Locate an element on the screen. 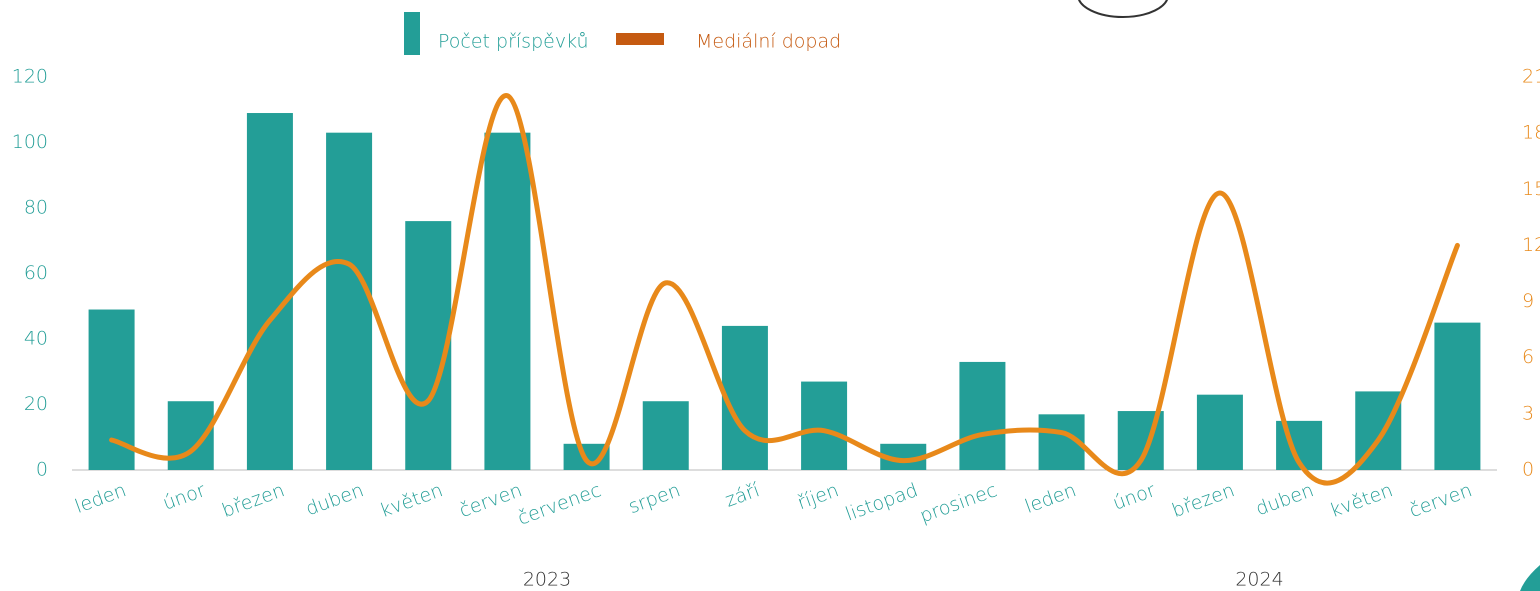 The width and height of the screenshot is (1540, 591). legend-label: Mediální dopad is located at coordinates (768, 42).